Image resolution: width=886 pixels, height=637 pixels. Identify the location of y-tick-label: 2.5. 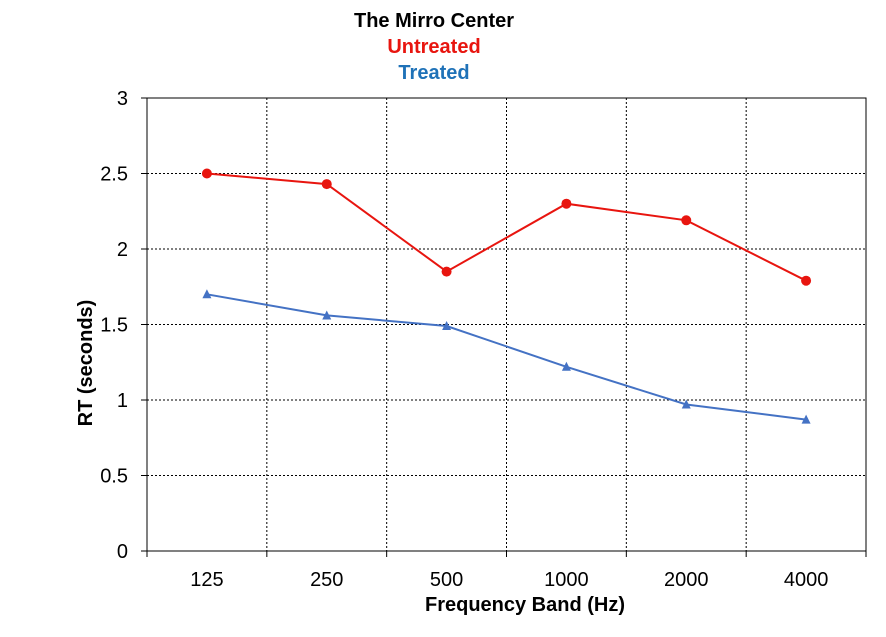
(114, 175).